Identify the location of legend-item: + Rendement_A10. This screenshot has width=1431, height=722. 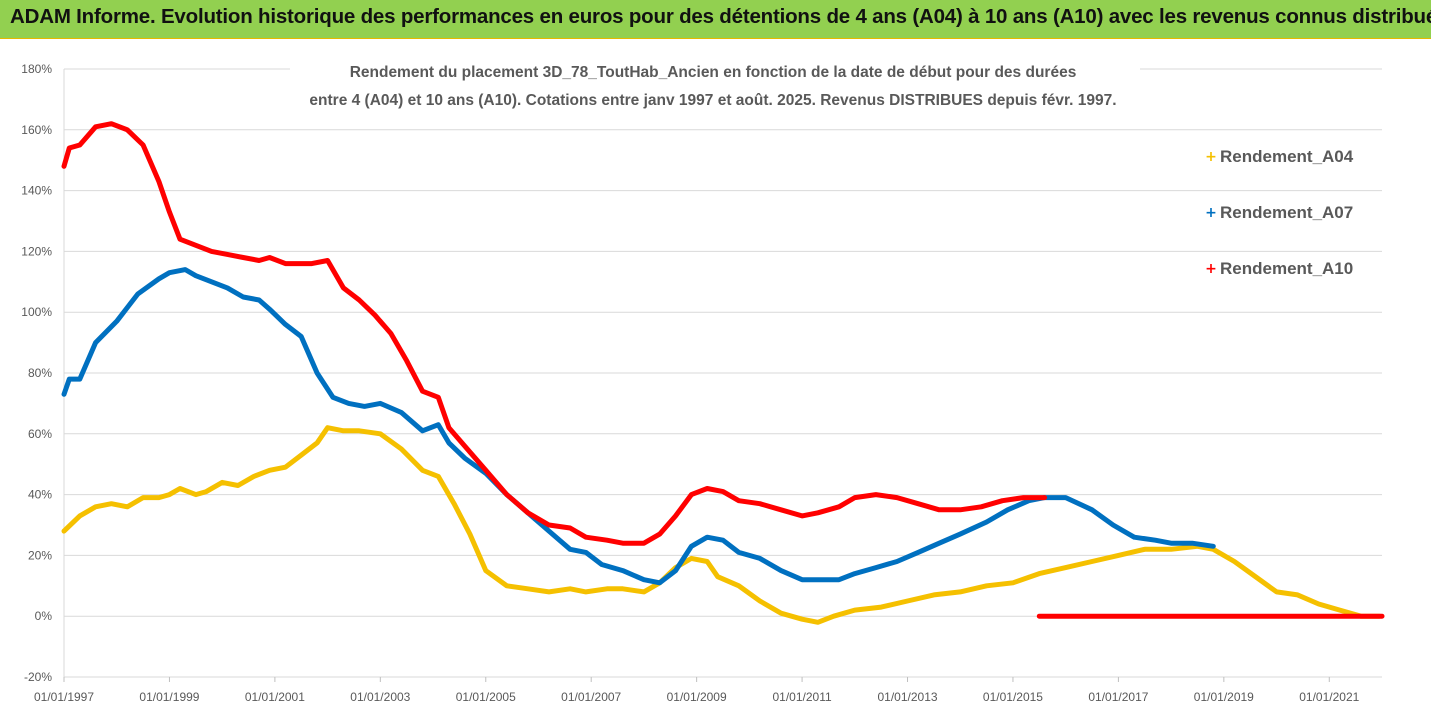
(1279, 268).